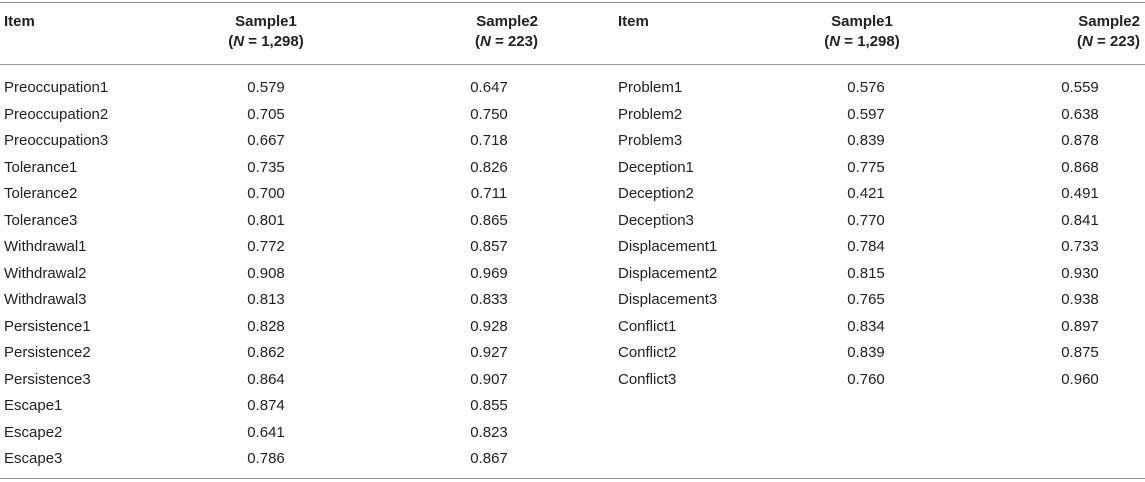 Image resolution: width=1145 pixels, height=482 pixels. What do you see at coordinates (489, 246) in the screenshot?
I see `left-sample2-cell: 0.857` at bounding box center [489, 246].